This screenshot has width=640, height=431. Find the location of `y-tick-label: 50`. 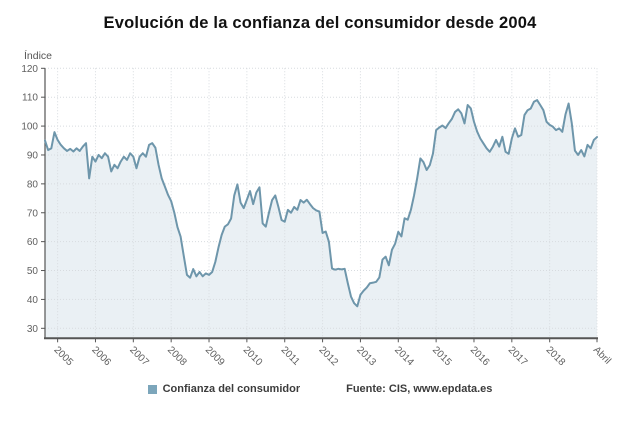

y-tick-label: 50 is located at coordinates (33, 271).